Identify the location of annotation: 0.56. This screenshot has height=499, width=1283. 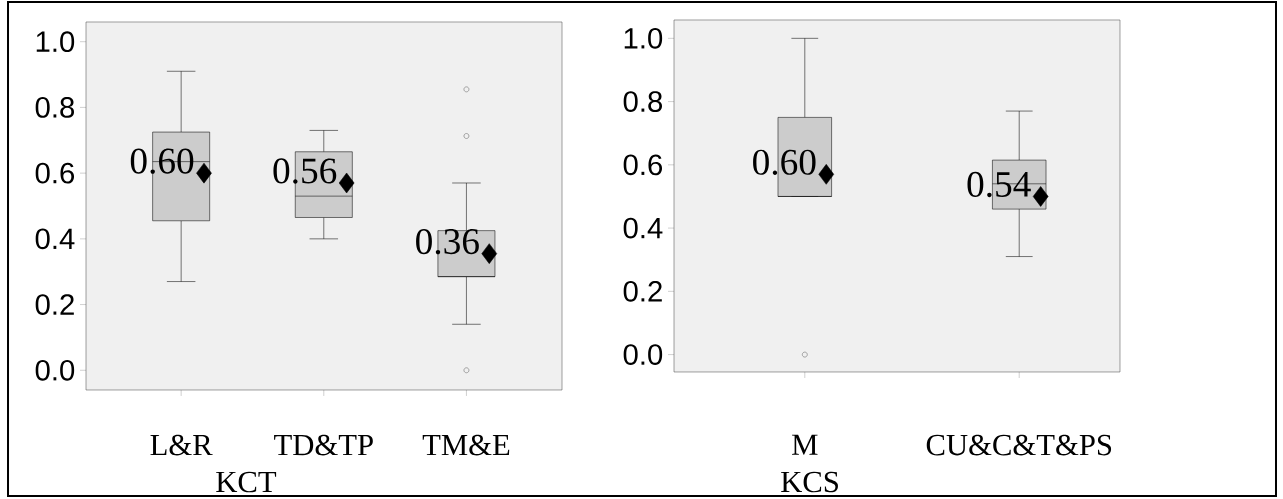
(305, 171).